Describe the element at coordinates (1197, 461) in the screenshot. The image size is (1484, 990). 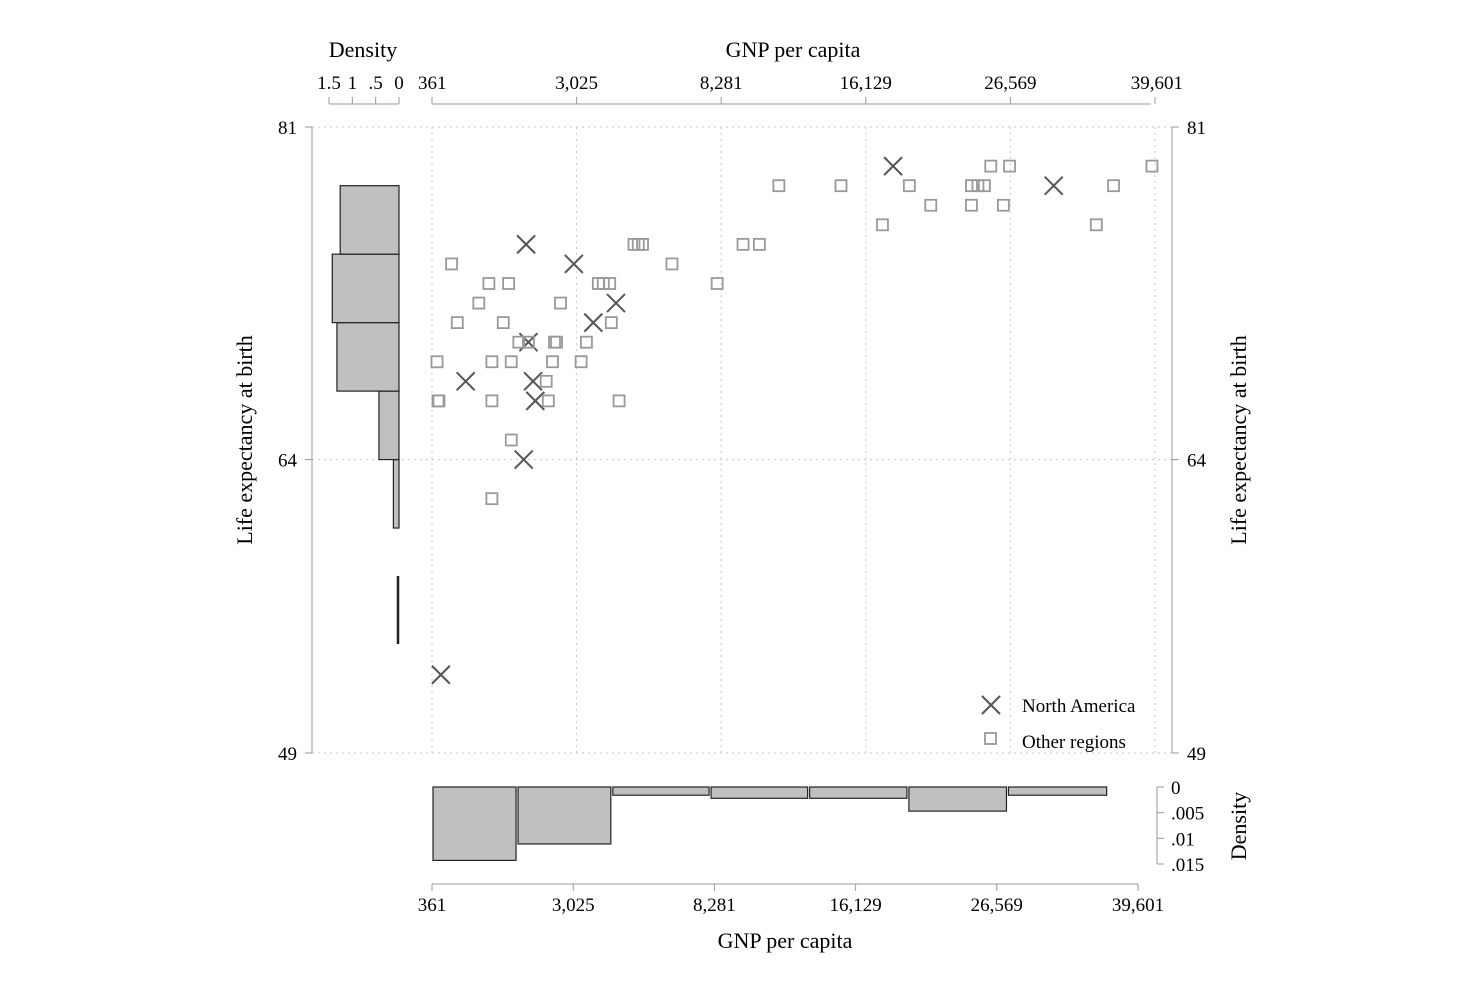
I see `y-tick-label-right-1: 64` at that location.